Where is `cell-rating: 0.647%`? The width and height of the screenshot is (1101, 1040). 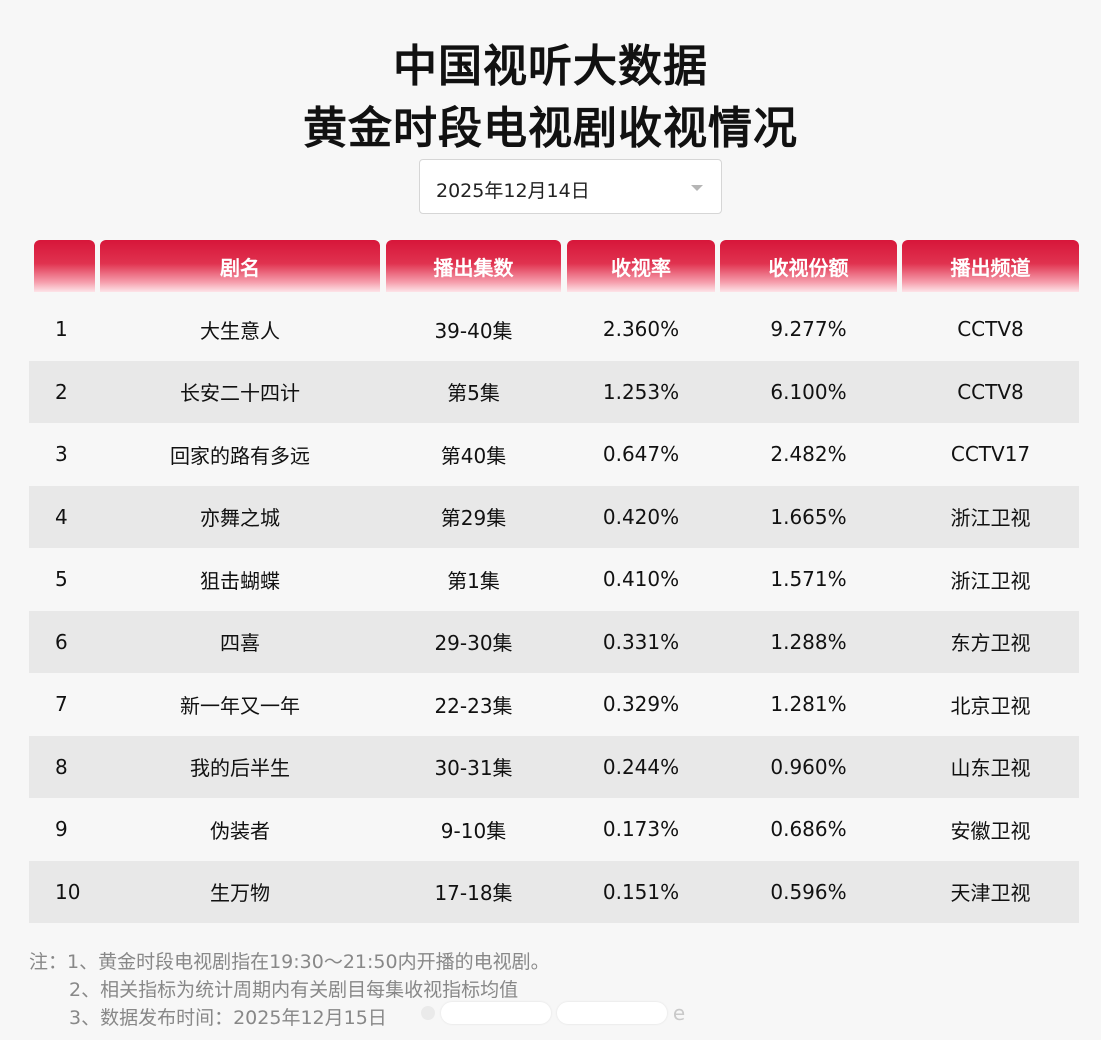 cell-rating: 0.647% is located at coordinates (641, 454).